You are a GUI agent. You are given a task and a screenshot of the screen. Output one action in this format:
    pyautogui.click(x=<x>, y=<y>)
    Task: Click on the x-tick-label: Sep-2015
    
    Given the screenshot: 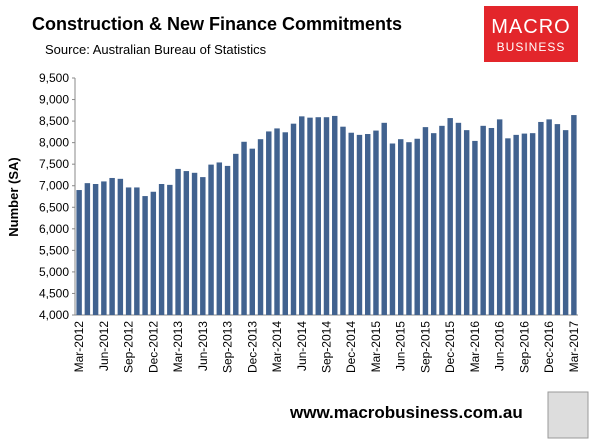 What is the action you would take?
    pyautogui.click(x=425, y=347)
    